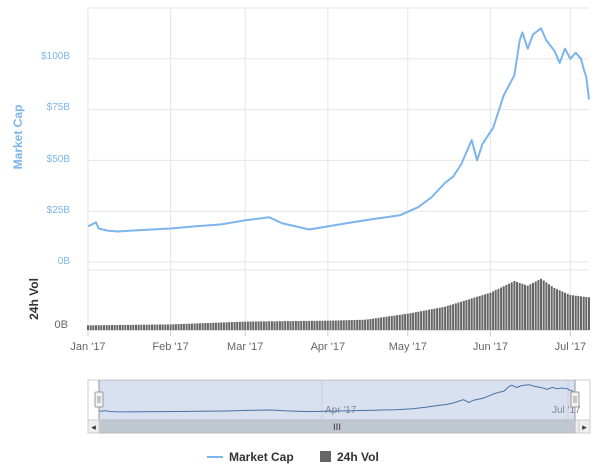 This screenshot has width=604, height=472. Describe the element at coordinates (293, 457) in the screenshot. I see `legend: Market Cap 24h Vol` at that location.